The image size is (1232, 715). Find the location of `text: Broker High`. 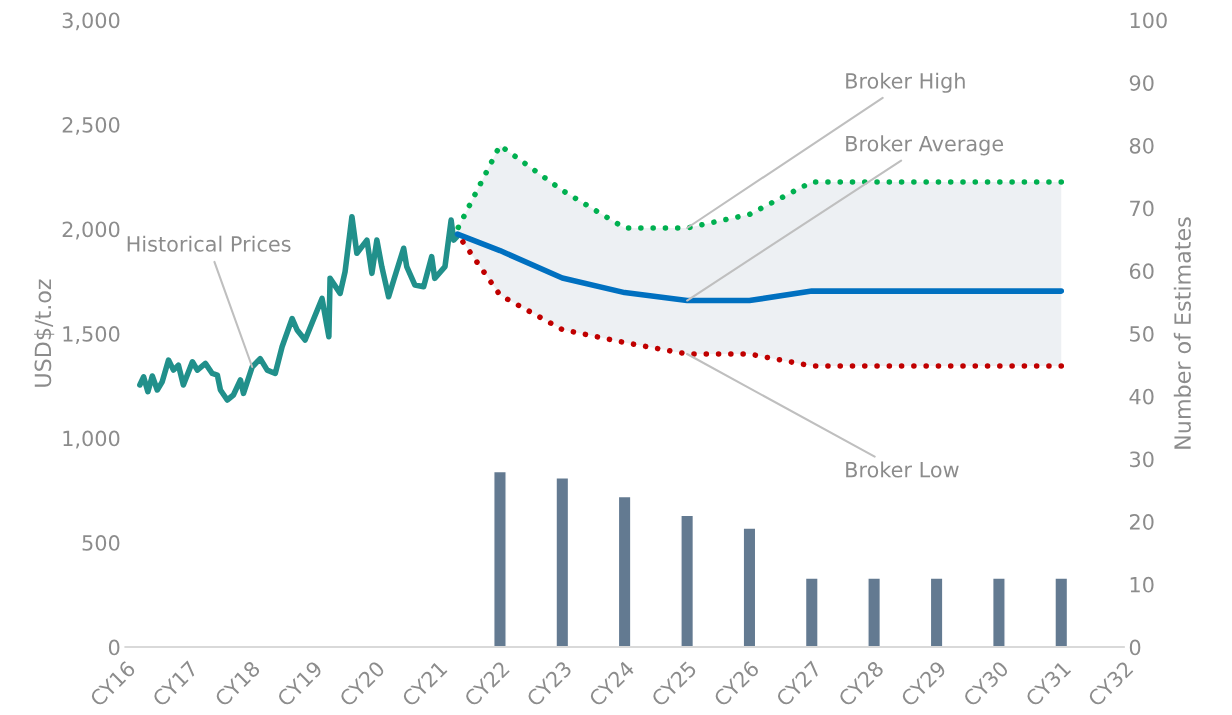

text: Broker High is located at coordinates (905, 82).